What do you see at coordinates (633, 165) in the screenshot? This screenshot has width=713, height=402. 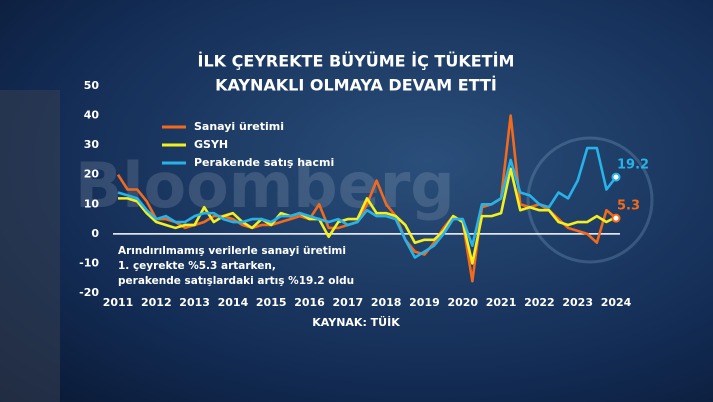 I see `end-value-label: 19.2` at bounding box center [633, 165].